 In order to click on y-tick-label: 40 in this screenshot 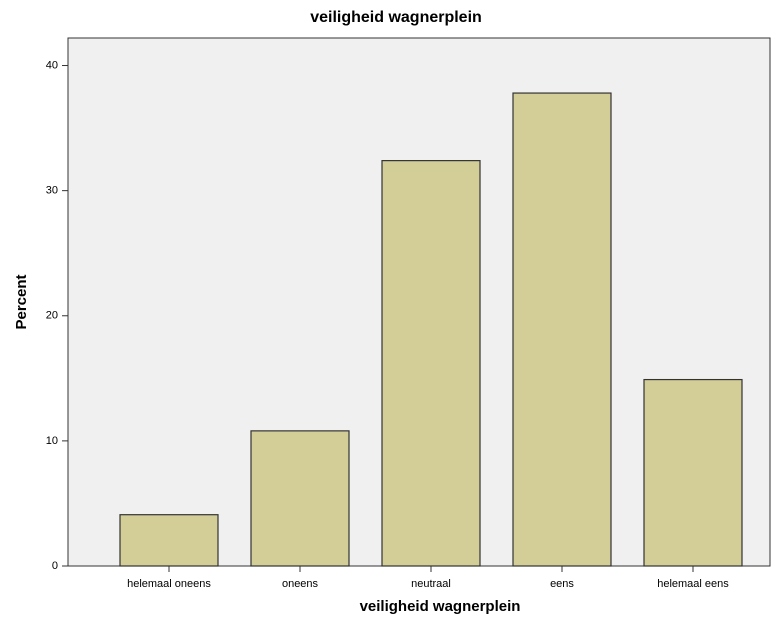, I will do `click(52, 65)`.